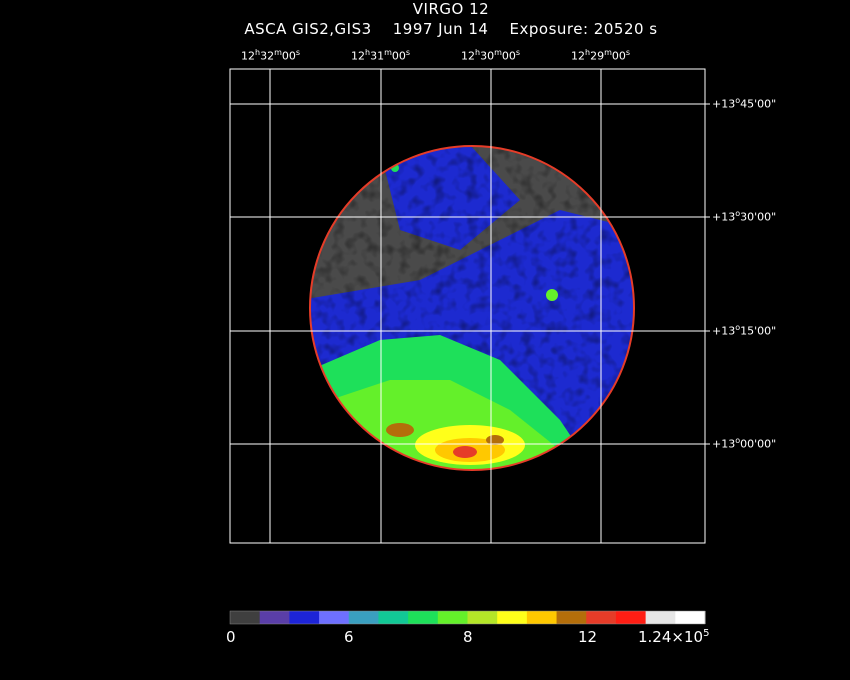  Describe the element at coordinates (707, 274) in the screenshot. I see `dec-tick-marks` at that location.